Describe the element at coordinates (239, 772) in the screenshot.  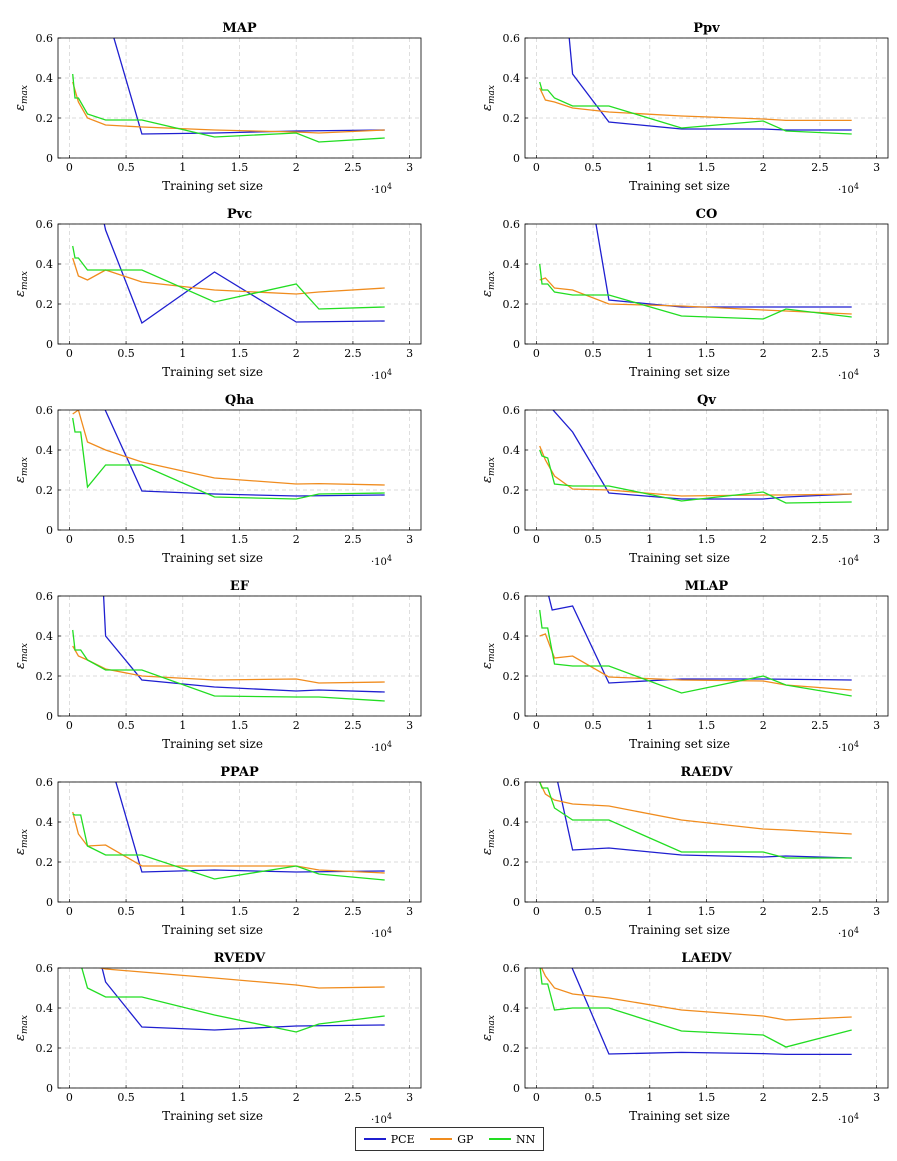
I see `chart-title: PPAP` at that location.